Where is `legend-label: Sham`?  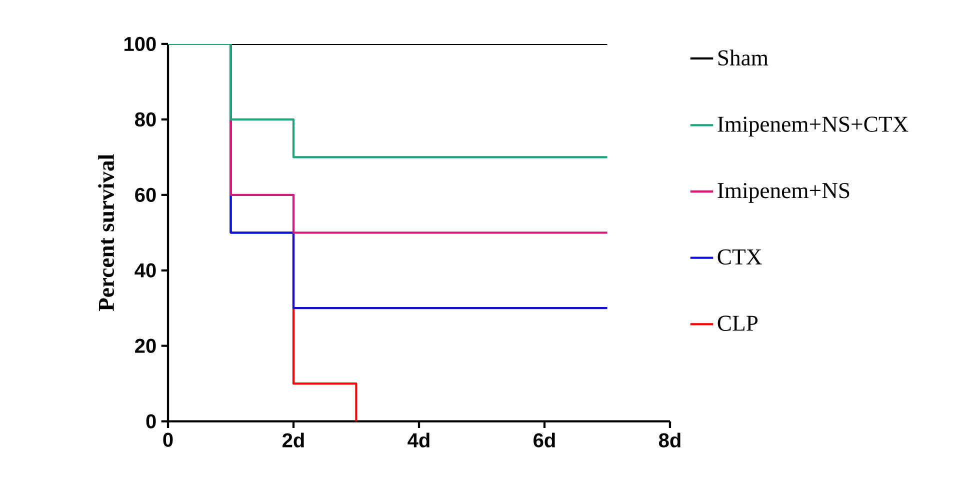
legend-label: Sham is located at coordinates (743, 58).